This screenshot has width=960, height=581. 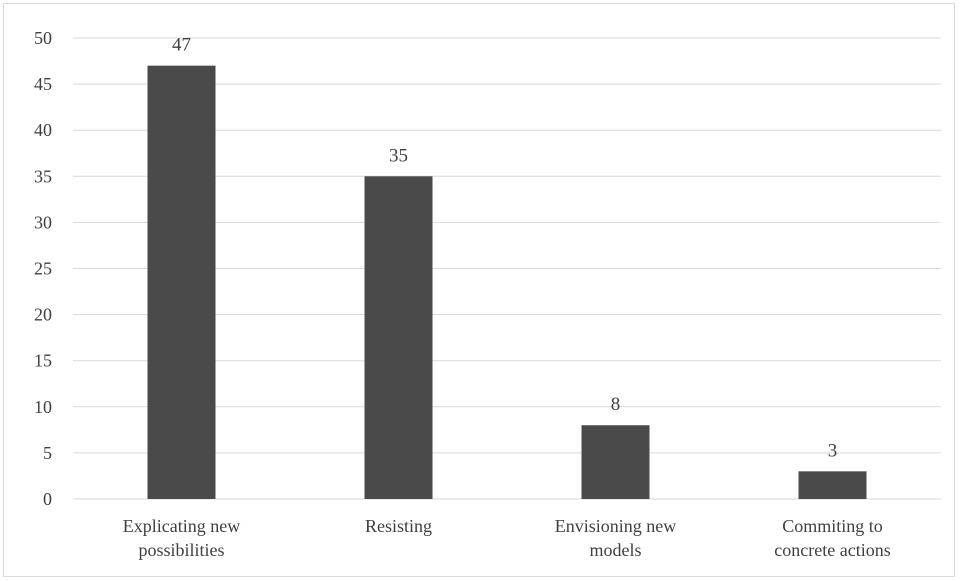 I want to click on x-tick-label-1-line-2: possibilities, so click(x=181, y=550).